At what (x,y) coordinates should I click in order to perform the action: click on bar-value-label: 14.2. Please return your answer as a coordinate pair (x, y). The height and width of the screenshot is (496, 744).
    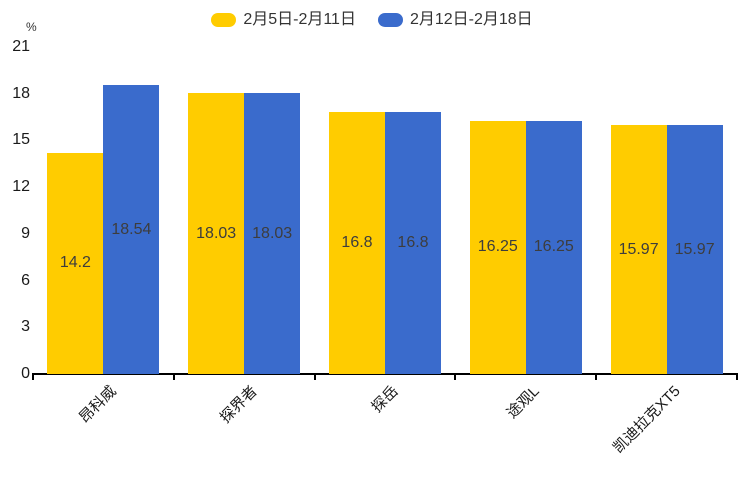
    Looking at the image, I should click on (75, 263).